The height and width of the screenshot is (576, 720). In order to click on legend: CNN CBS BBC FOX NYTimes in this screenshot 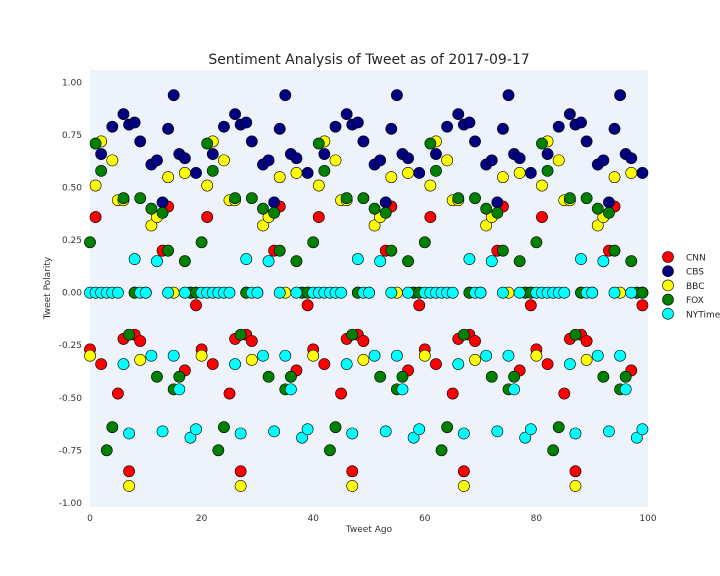, I will do `click(691, 285)`.